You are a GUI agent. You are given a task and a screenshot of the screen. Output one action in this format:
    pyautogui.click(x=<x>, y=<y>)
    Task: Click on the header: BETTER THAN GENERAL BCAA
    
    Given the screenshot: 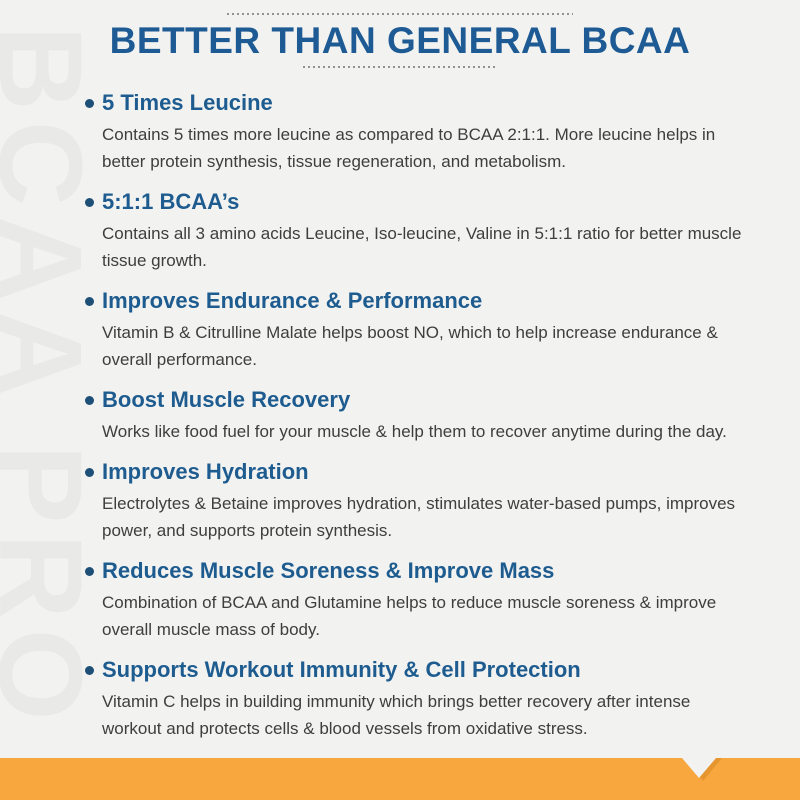 What is the action you would take?
    pyautogui.click(x=400, y=34)
    